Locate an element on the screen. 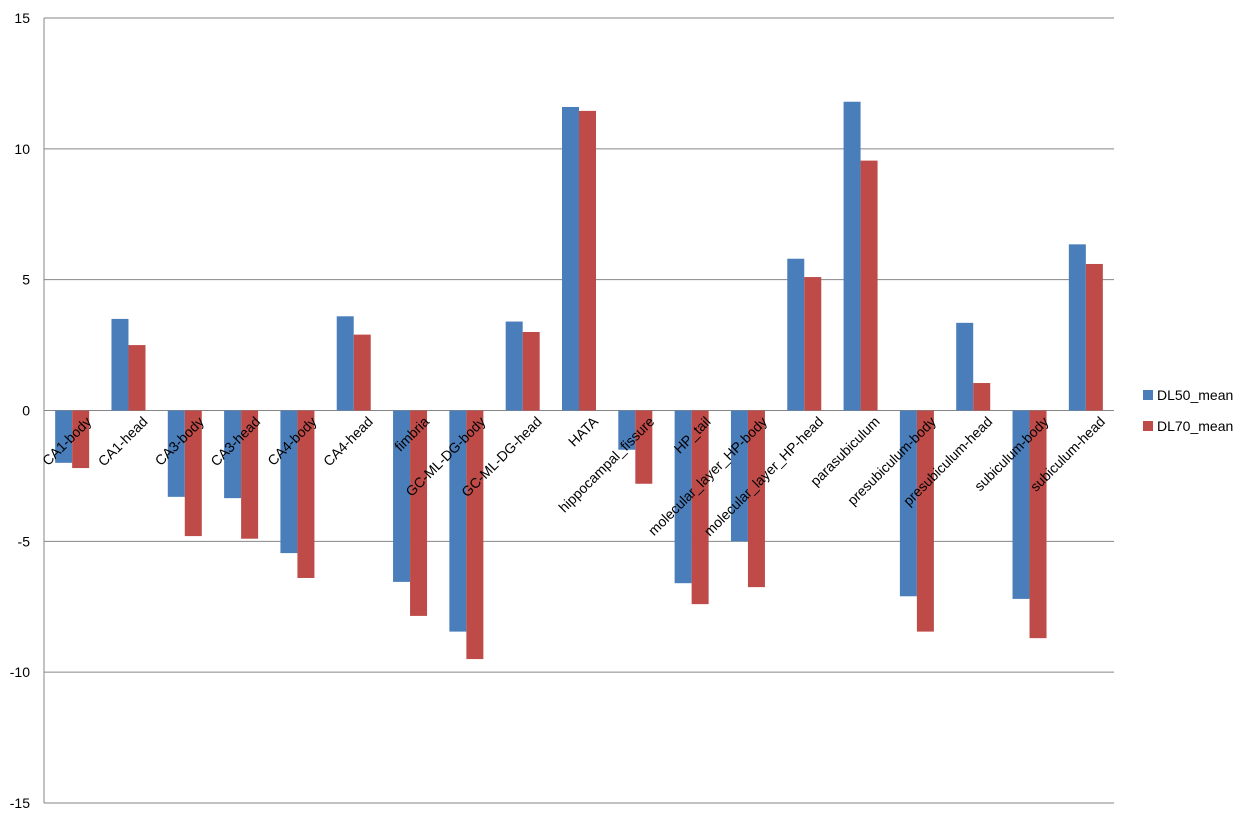 This screenshot has width=1253, height=821. y-tick-label: 15 is located at coordinates (22, 18).